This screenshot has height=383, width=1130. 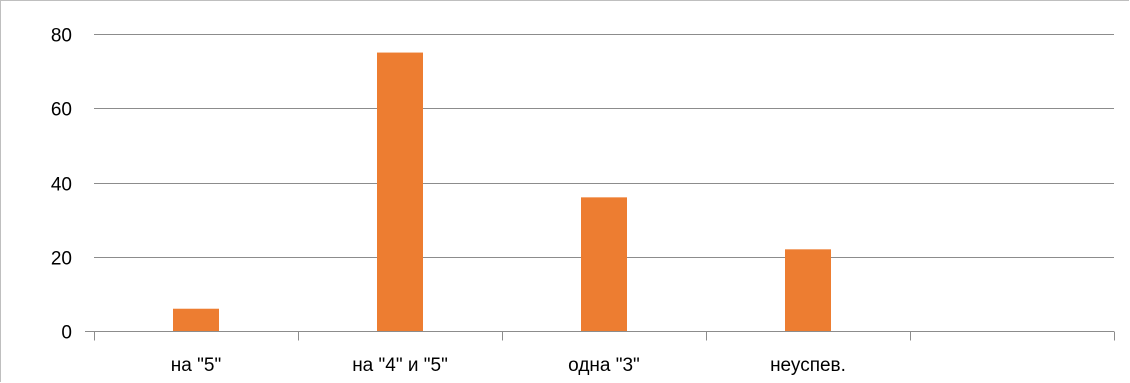 What do you see at coordinates (66, 333) in the screenshot?
I see `y-tick-label: 0` at bounding box center [66, 333].